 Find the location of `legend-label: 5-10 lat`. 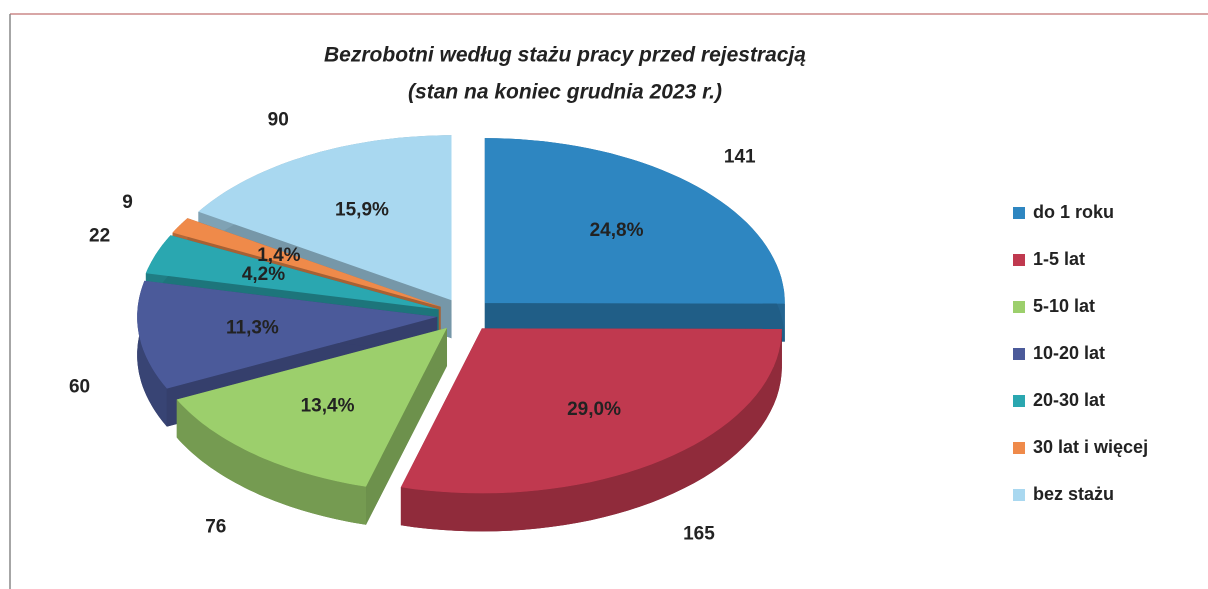

legend-label: 5-10 lat is located at coordinates (1064, 306).